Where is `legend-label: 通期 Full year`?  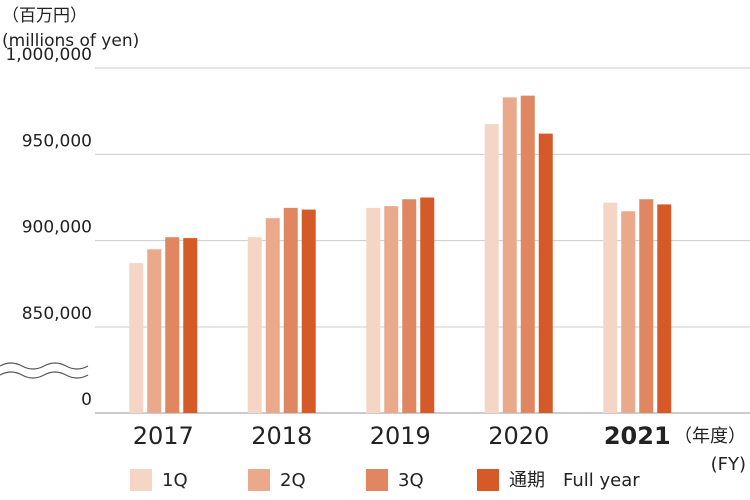
legend-label: 通期 Full year is located at coordinates (574, 480).